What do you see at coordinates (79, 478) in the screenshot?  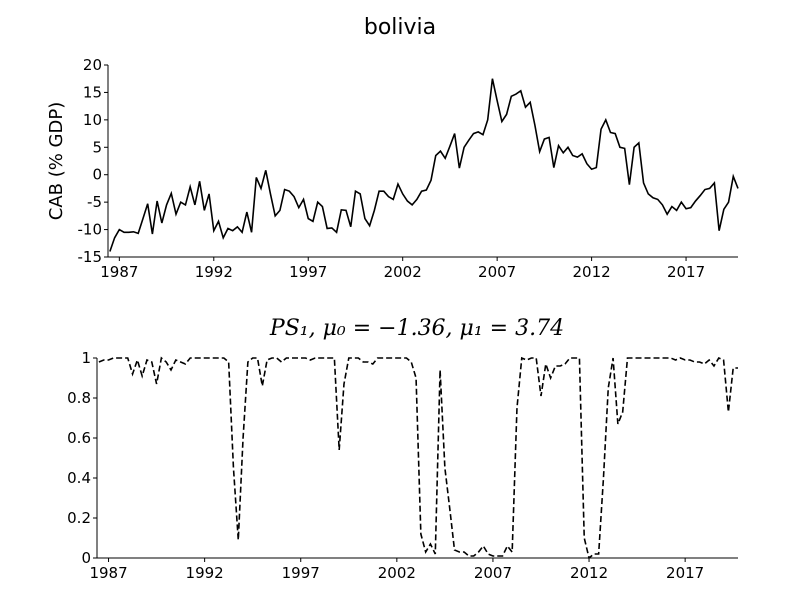 I see `y-tick-label: 0.4` at bounding box center [79, 478].